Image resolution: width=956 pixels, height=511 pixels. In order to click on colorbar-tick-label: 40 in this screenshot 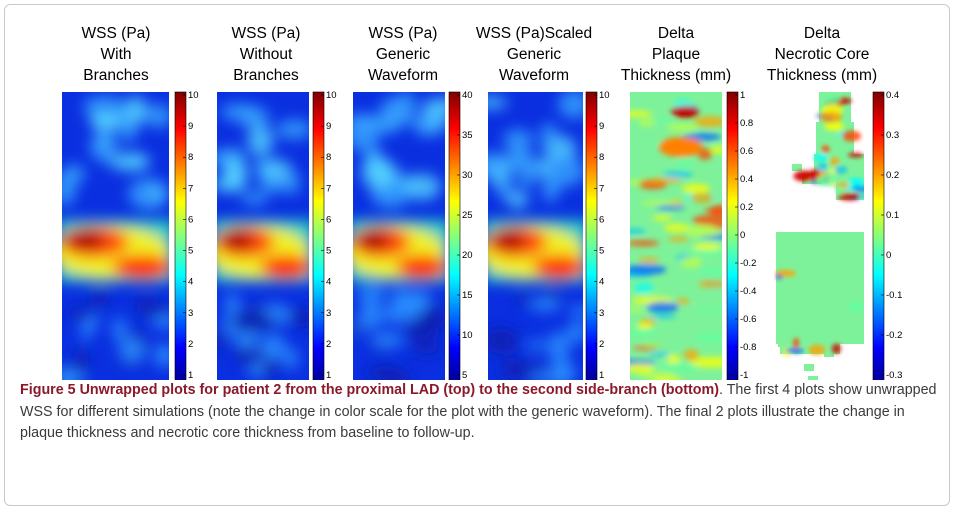, I will do `click(467, 95)`.